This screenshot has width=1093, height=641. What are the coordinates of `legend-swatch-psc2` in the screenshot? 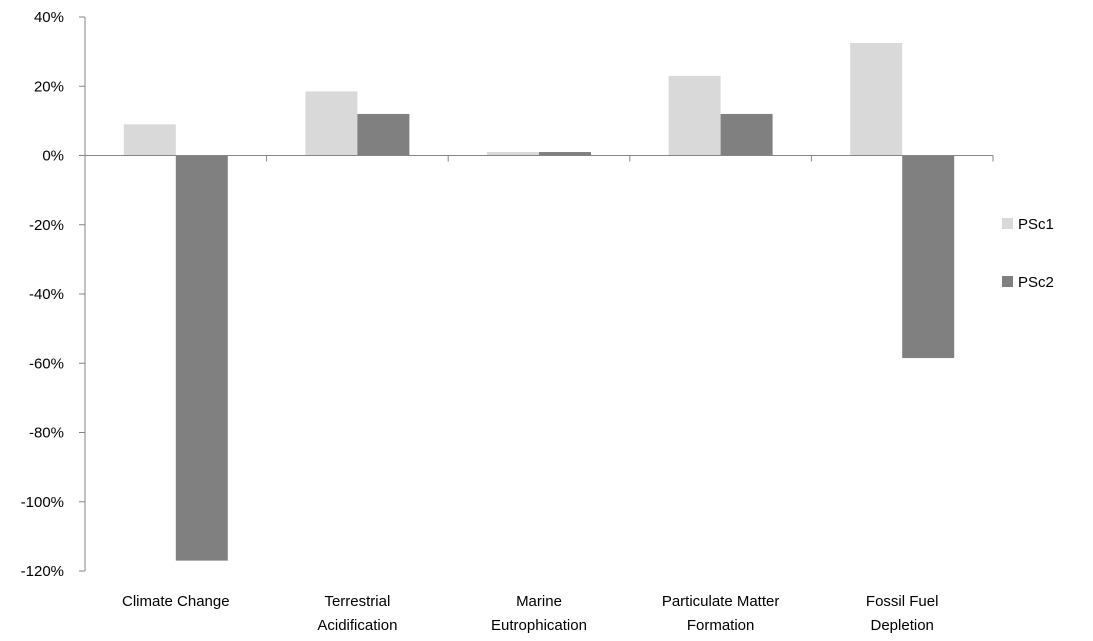 It's located at (1007, 281).